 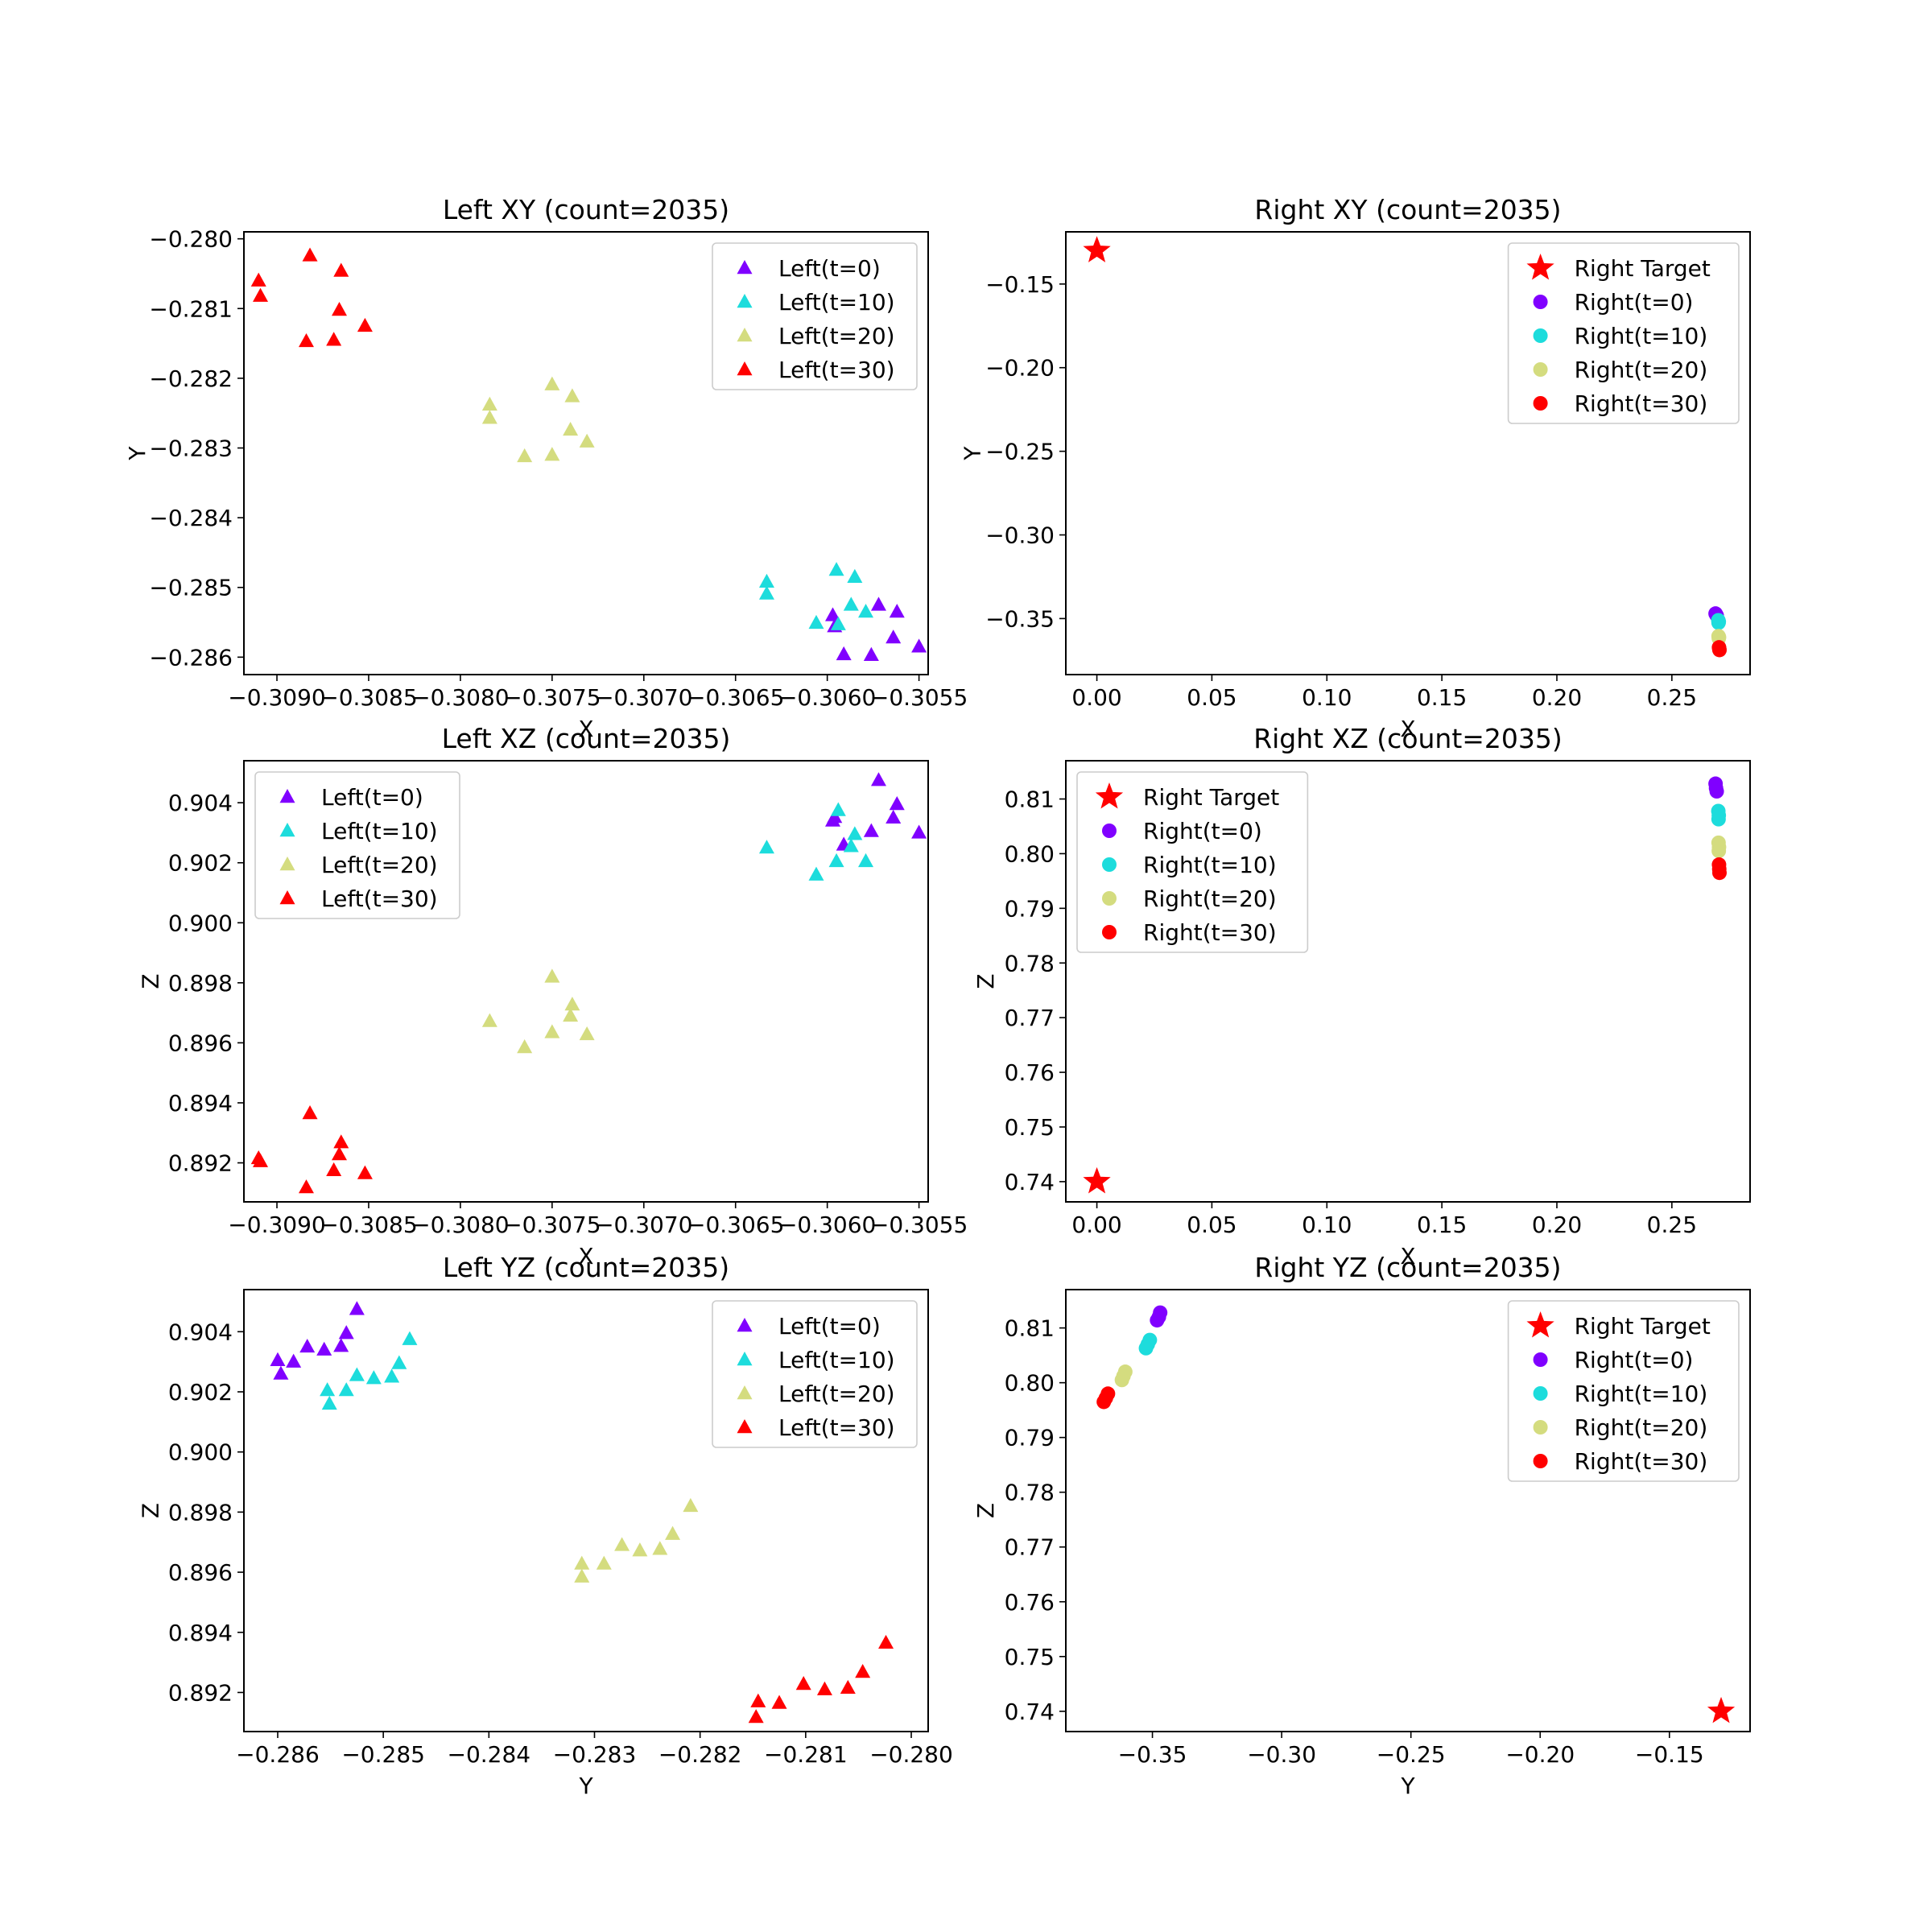 What do you see at coordinates (1030, 1182) in the screenshot?
I see `y-tick-label: 0.74` at bounding box center [1030, 1182].